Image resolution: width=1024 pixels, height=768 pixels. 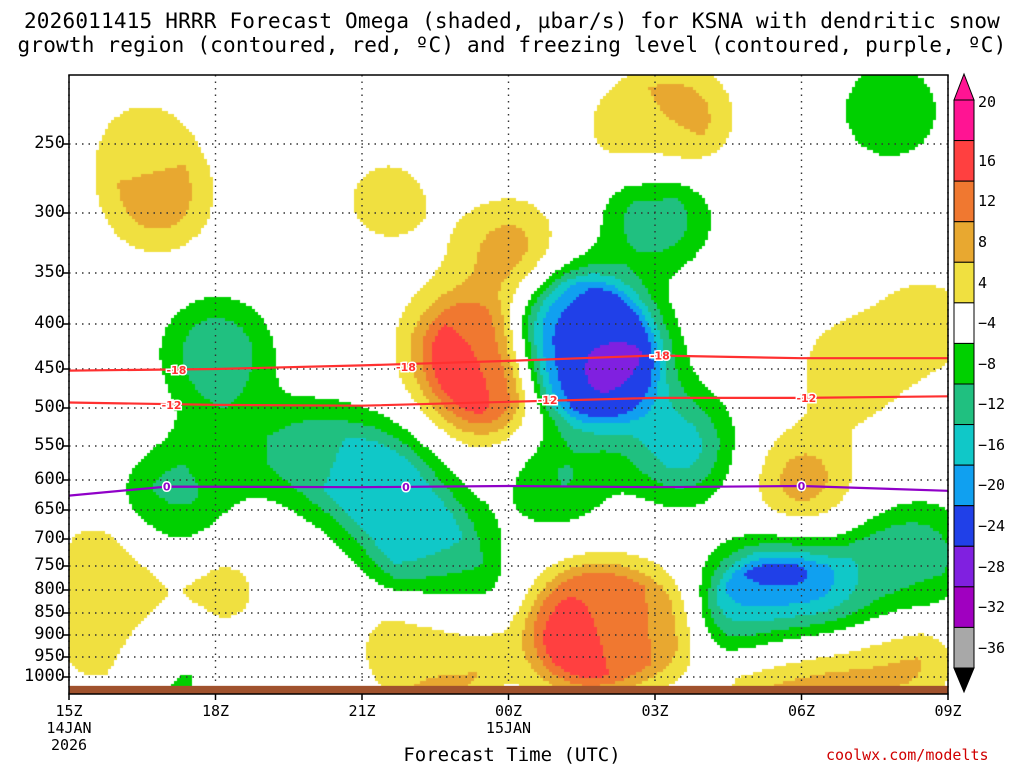 I want to click on y-tick-label: 900, so click(x=49, y=634).